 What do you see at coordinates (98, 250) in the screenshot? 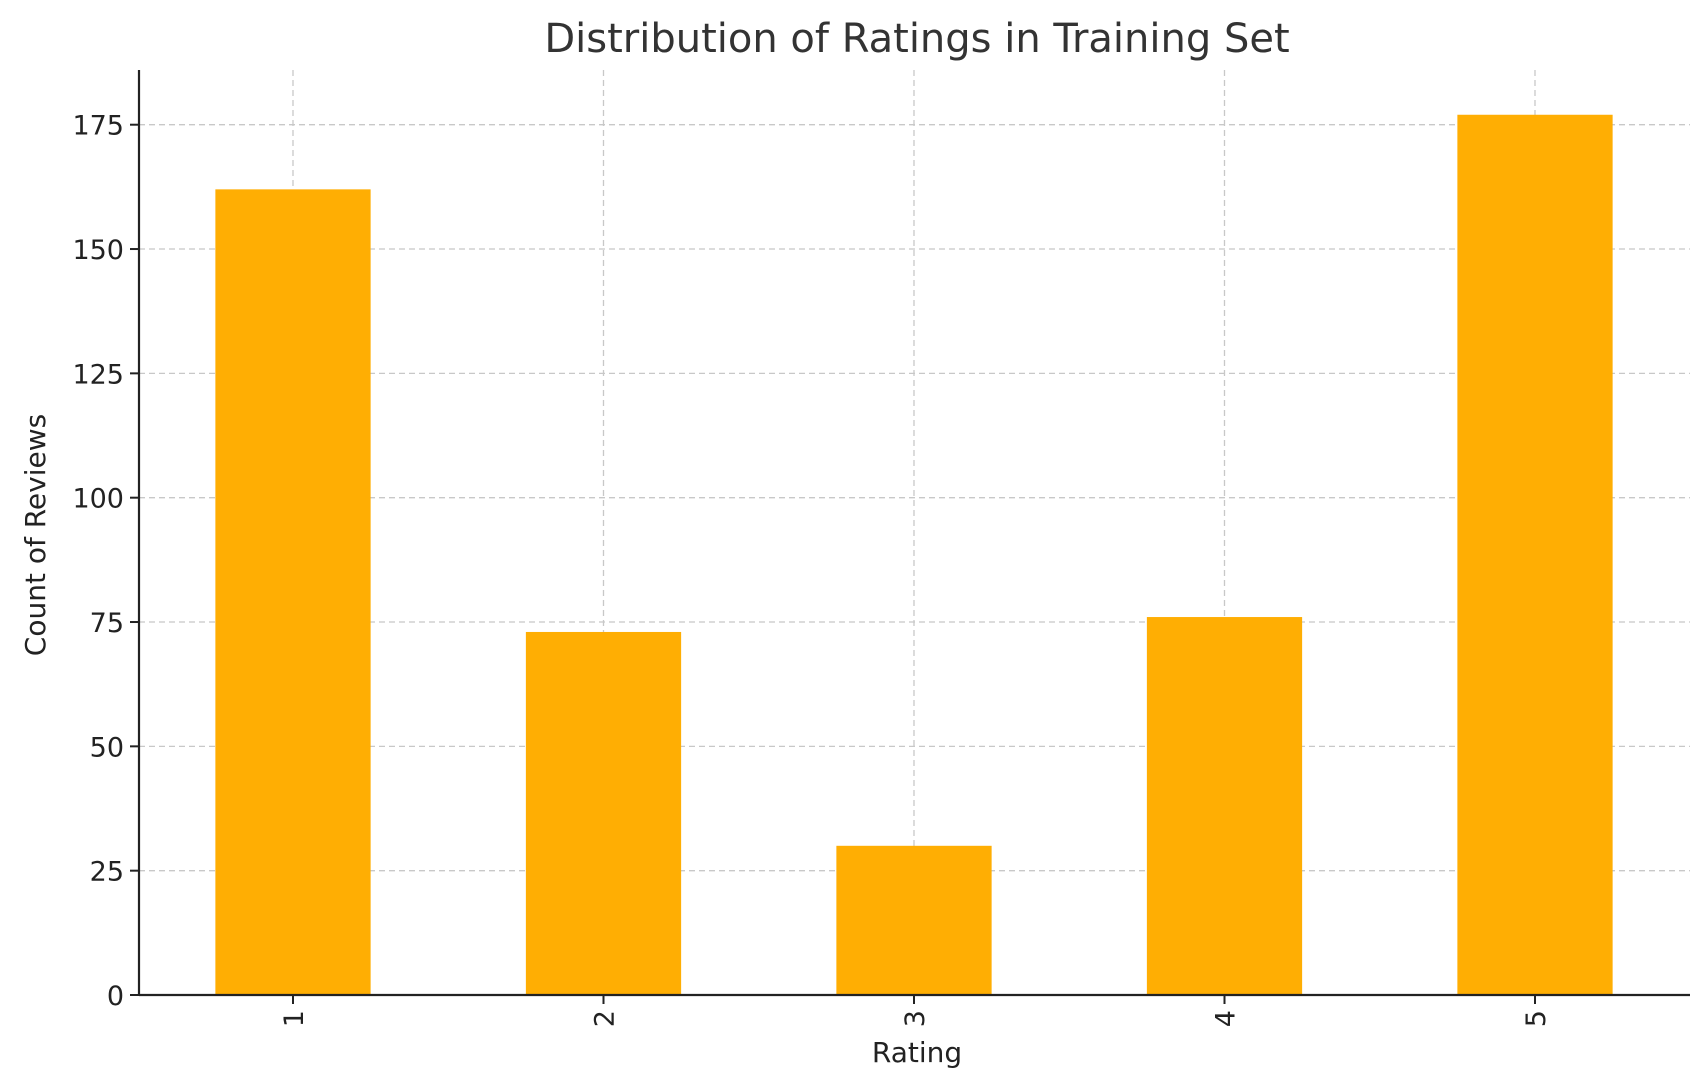
I see `y-tick-label: 150` at bounding box center [98, 250].